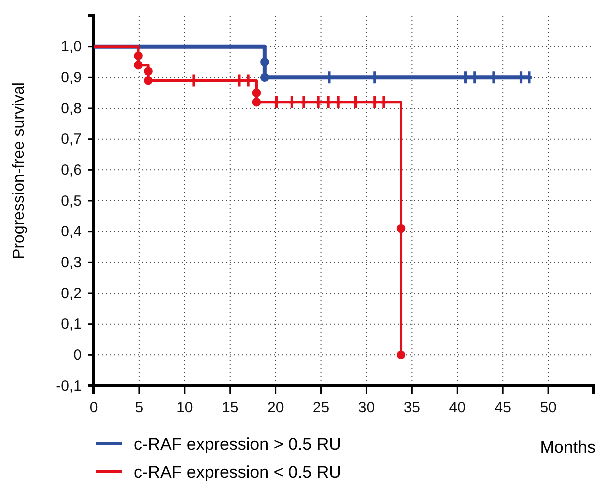 Image resolution: width=597 pixels, height=487 pixels. What do you see at coordinates (457, 408) in the screenshot?
I see `x-tick-label: 40` at bounding box center [457, 408].